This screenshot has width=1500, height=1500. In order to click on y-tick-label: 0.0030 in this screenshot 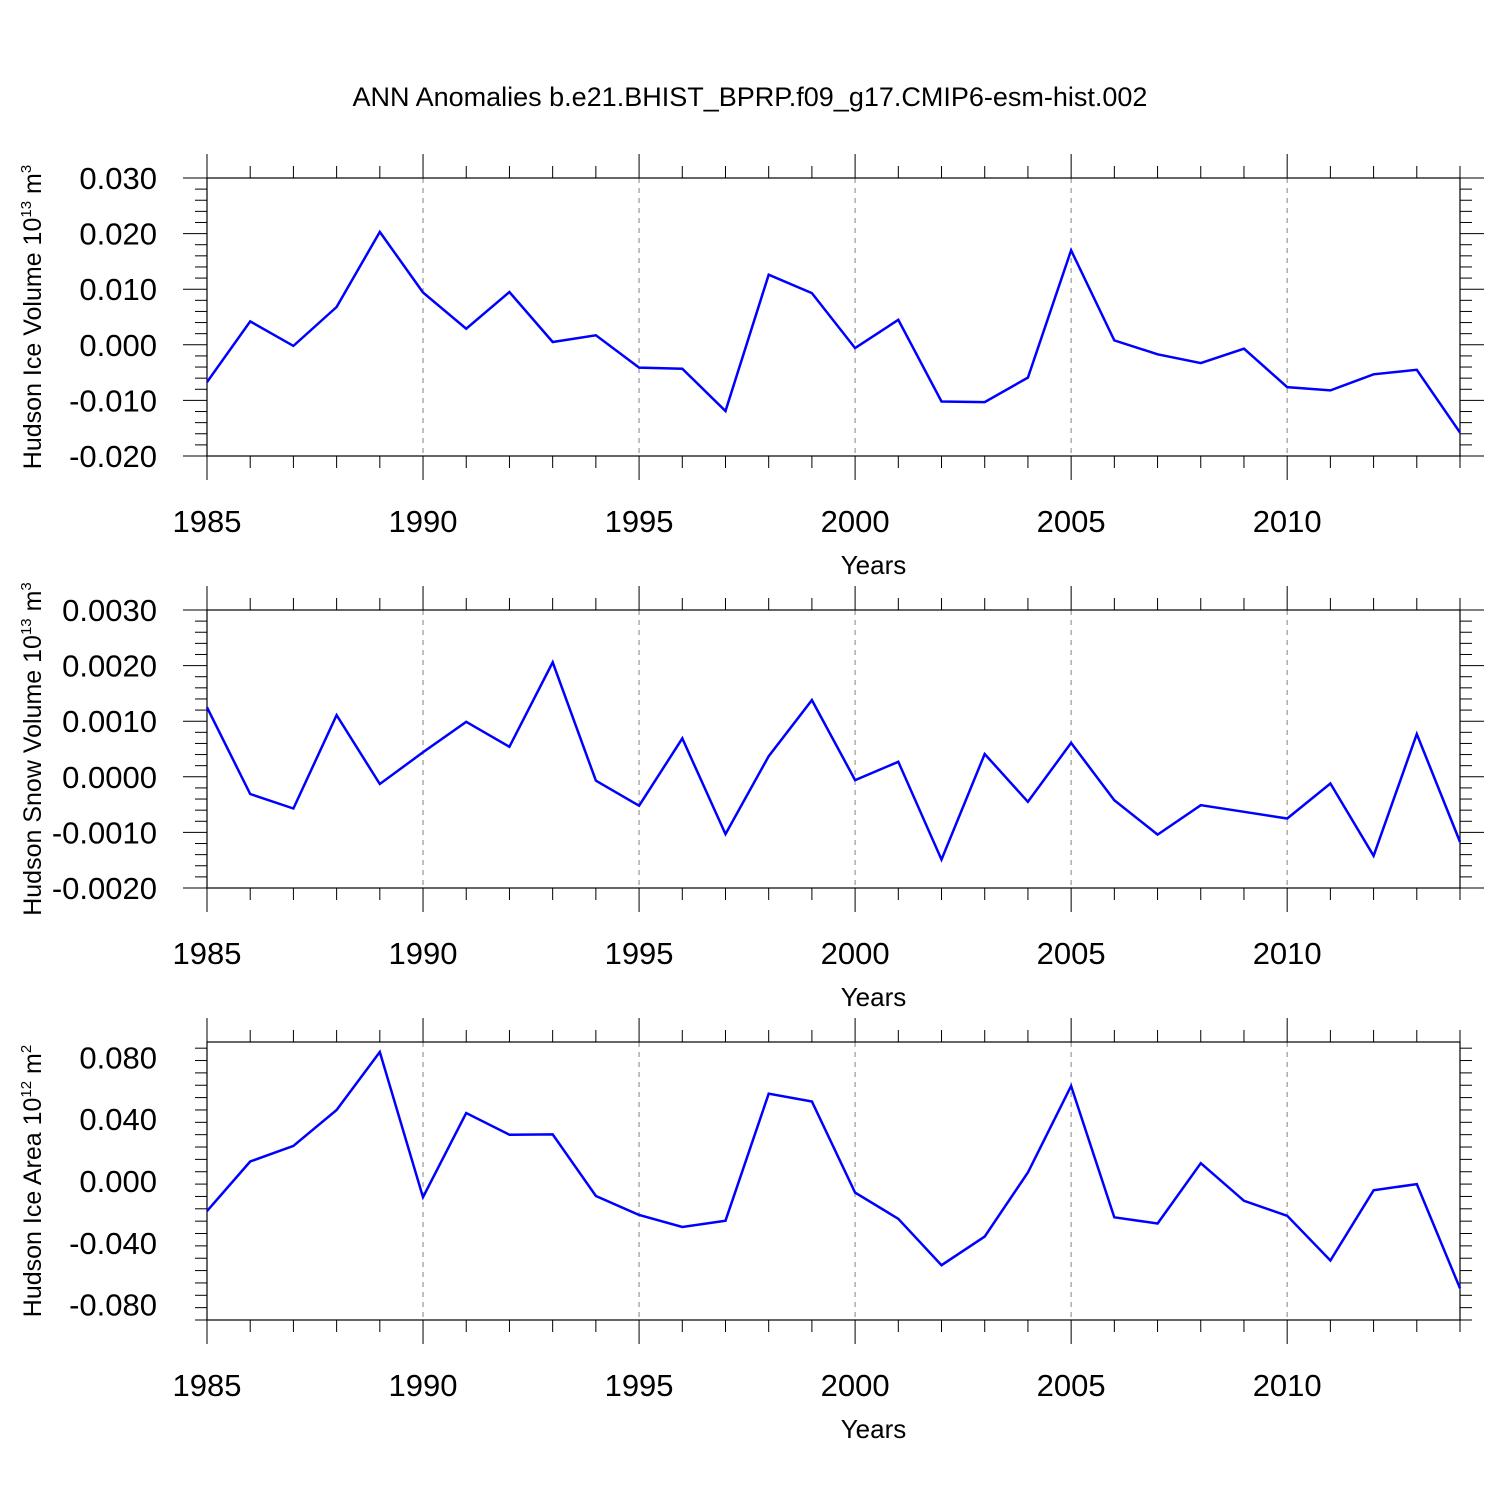, I will do `click(109, 610)`.